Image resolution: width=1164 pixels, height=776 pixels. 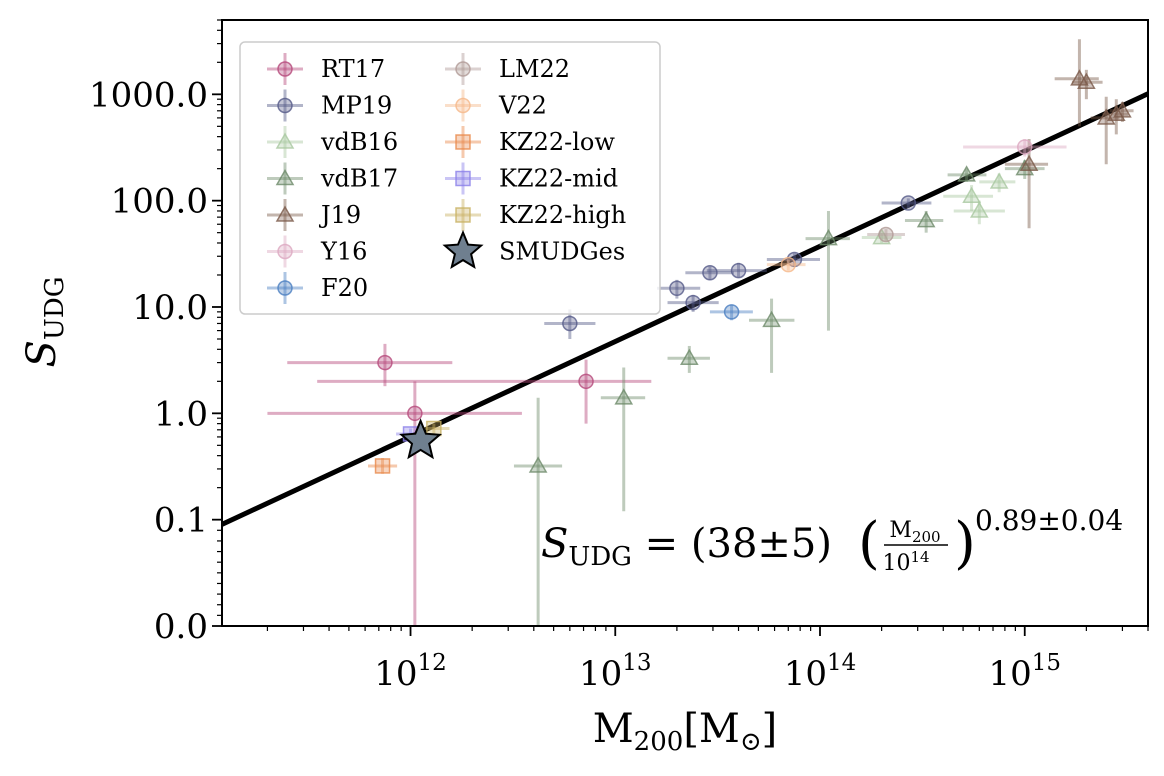 I want to click on legend-item-f20: F20, so click(x=317, y=288).